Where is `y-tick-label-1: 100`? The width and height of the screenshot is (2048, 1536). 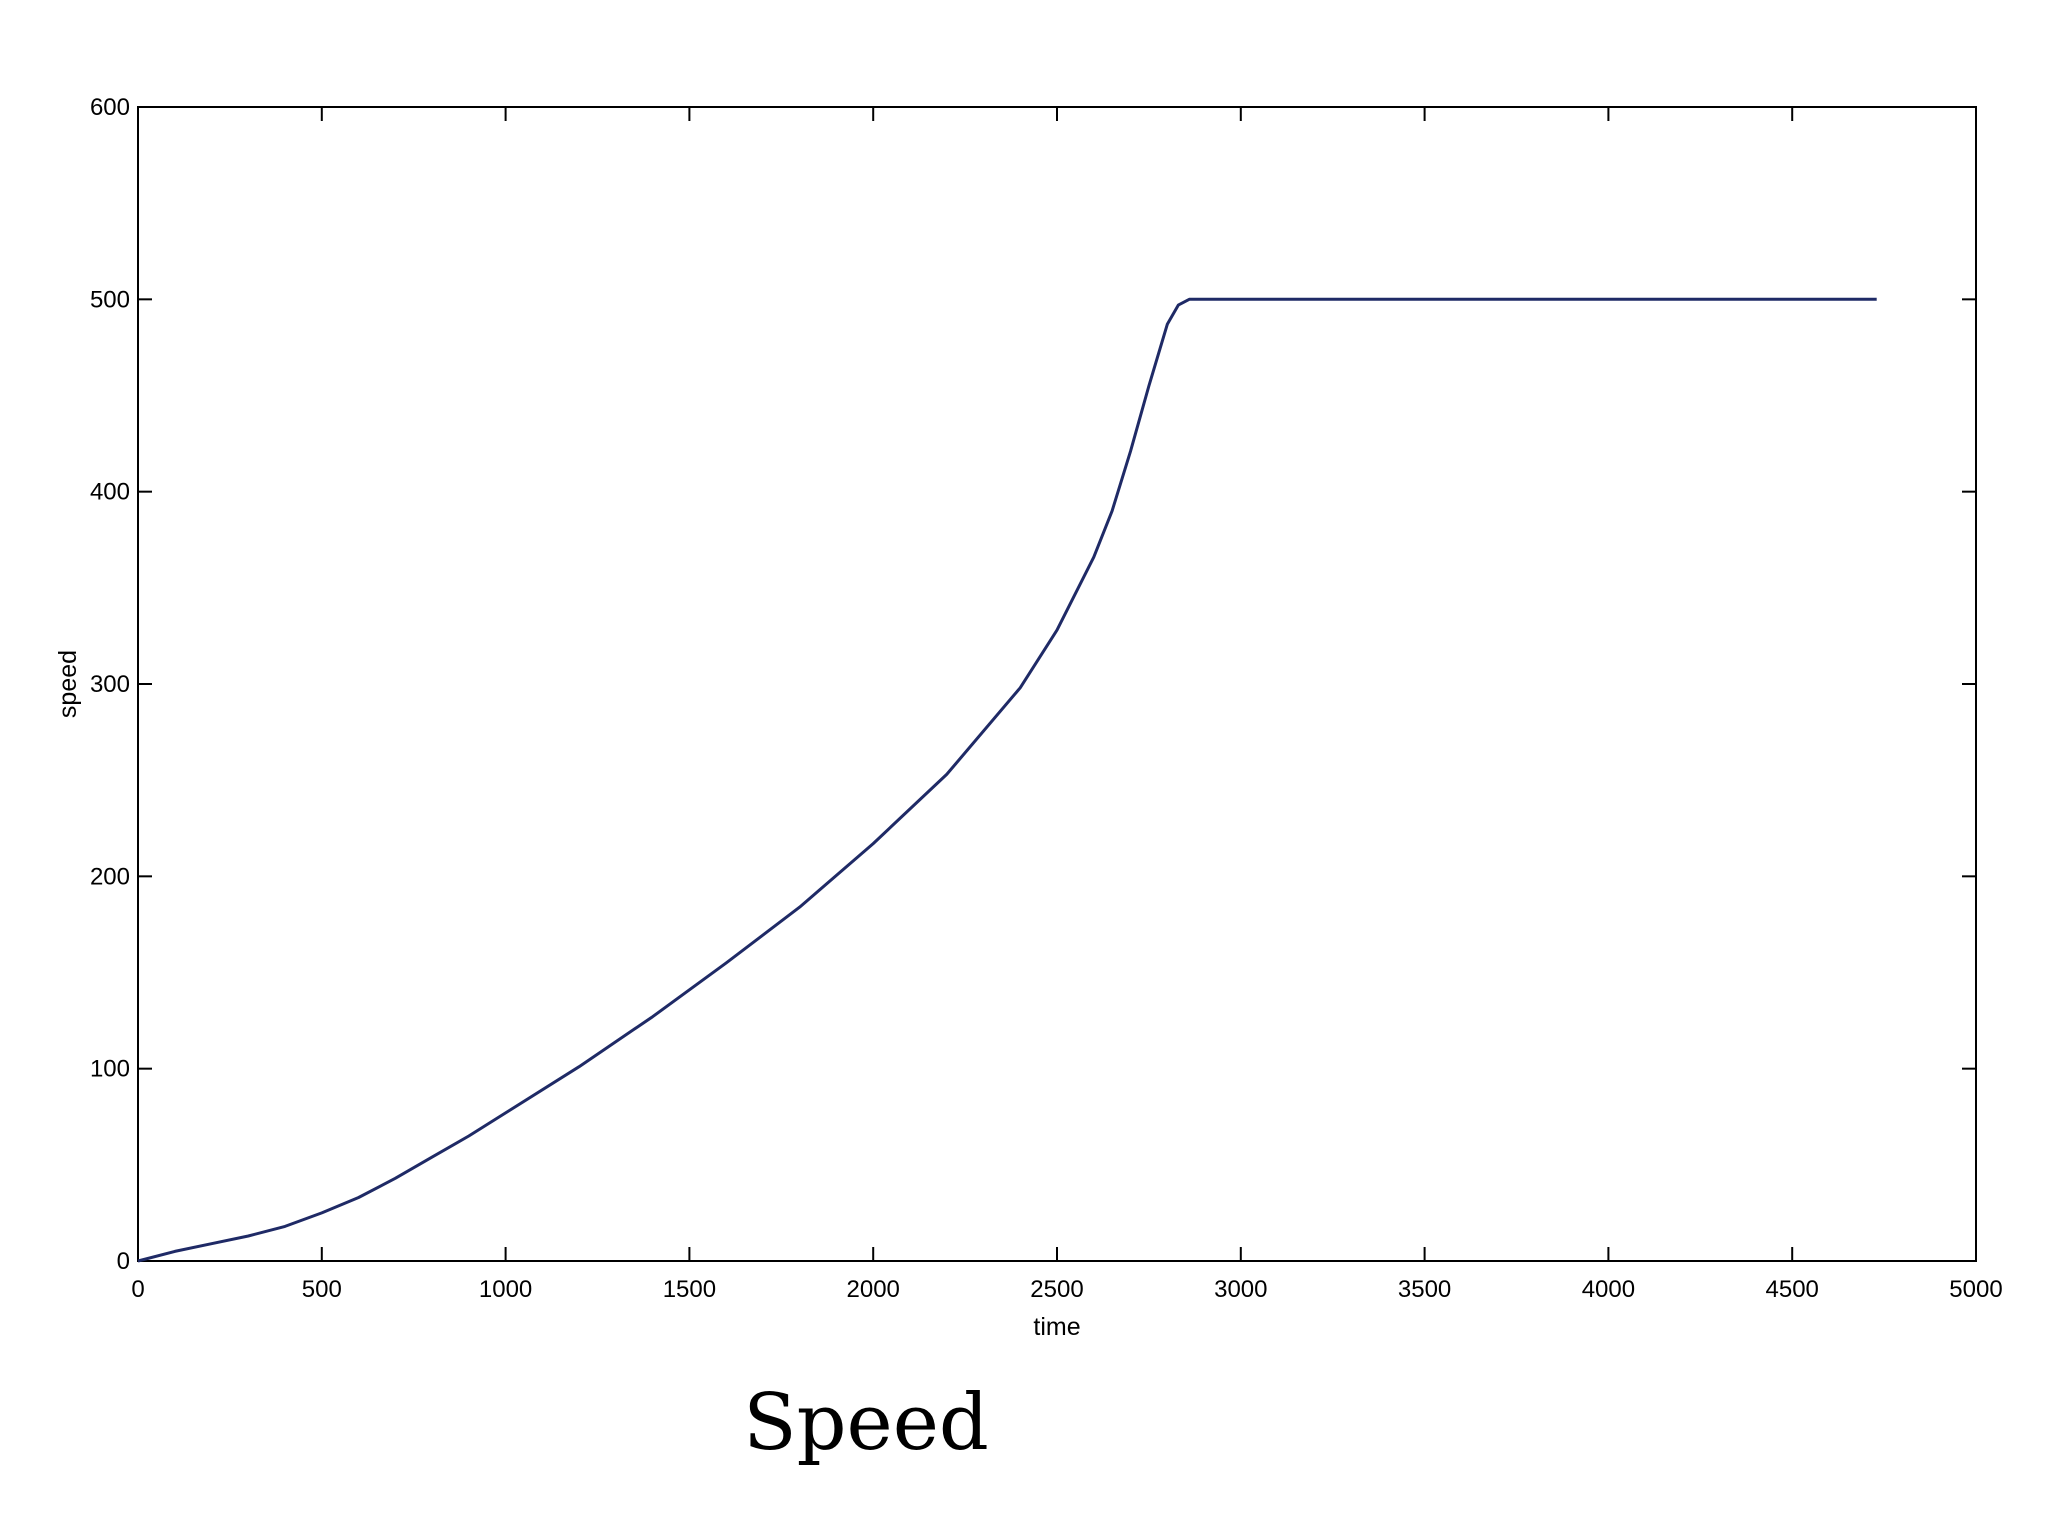
y-tick-label-1: 100 is located at coordinates (110, 1069).